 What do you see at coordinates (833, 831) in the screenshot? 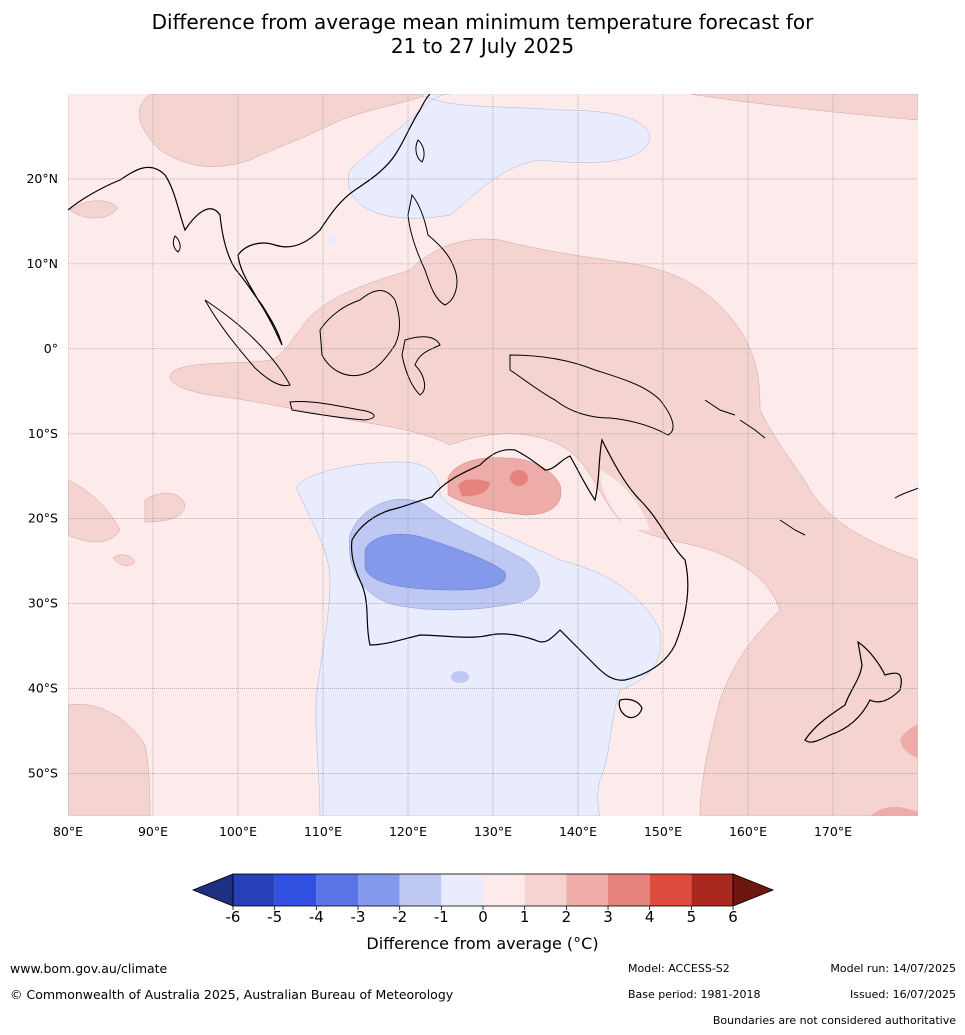
I see `longitude-tick-label: 170°E` at bounding box center [833, 831].